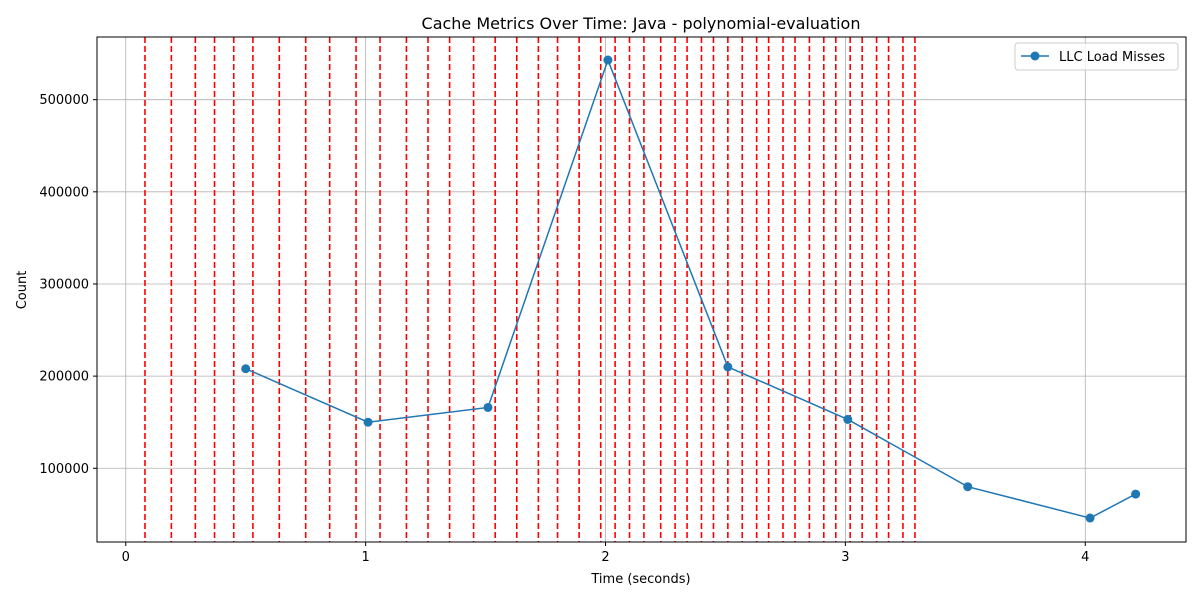 This screenshot has height=600, width=1200. What do you see at coordinates (64, 192) in the screenshot?
I see `y-tick-label: 400000` at bounding box center [64, 192].